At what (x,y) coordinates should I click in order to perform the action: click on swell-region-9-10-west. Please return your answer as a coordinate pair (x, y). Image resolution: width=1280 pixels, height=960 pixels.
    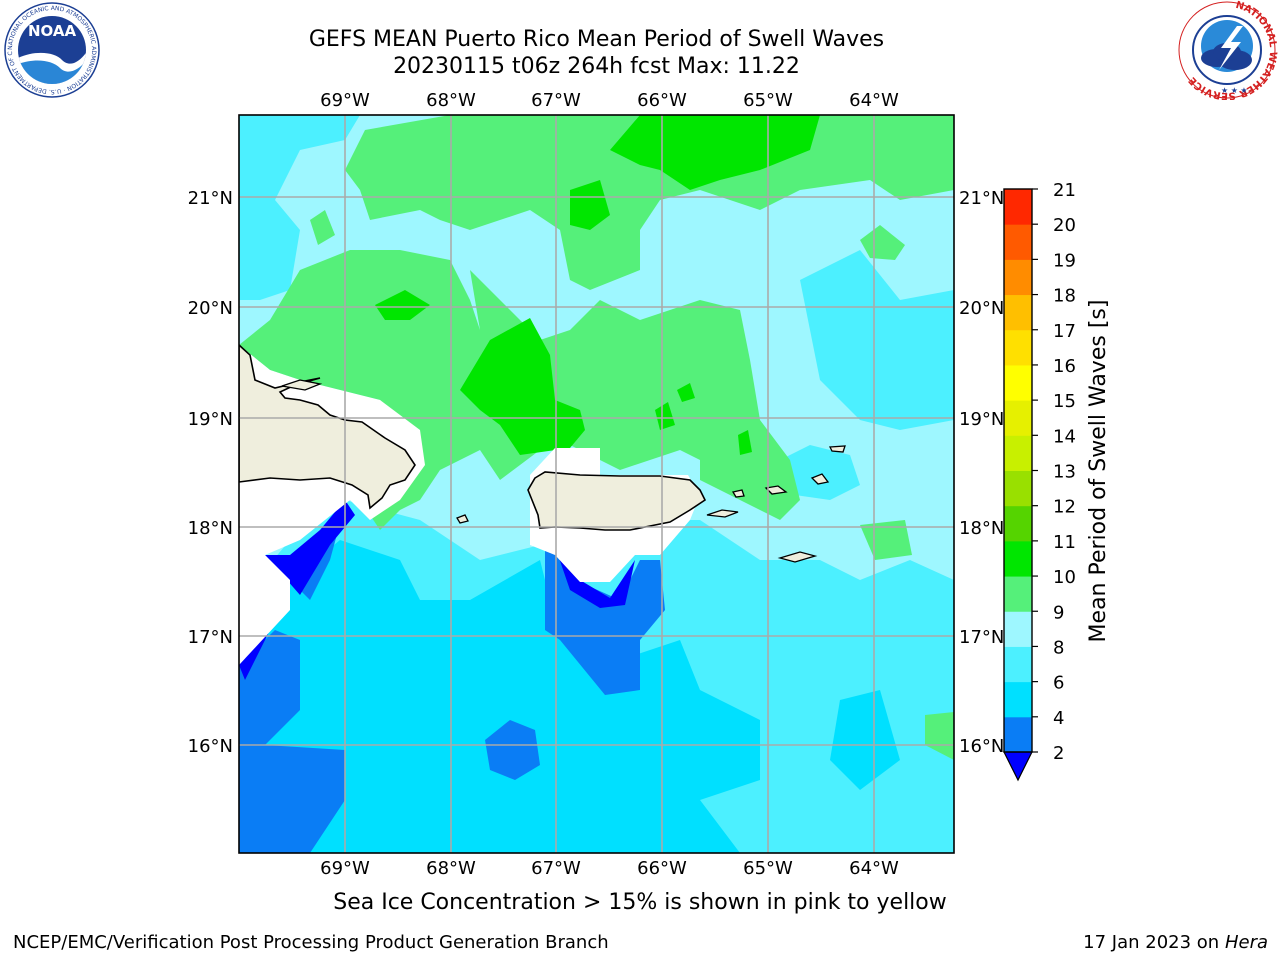
    Looking at the image, I should click on (322, 227).